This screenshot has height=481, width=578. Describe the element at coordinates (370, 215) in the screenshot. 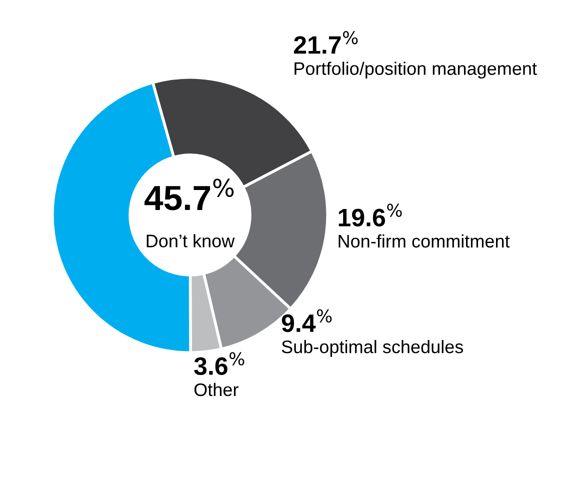

I see `data-label: 19.6$^{%}$` at that location.